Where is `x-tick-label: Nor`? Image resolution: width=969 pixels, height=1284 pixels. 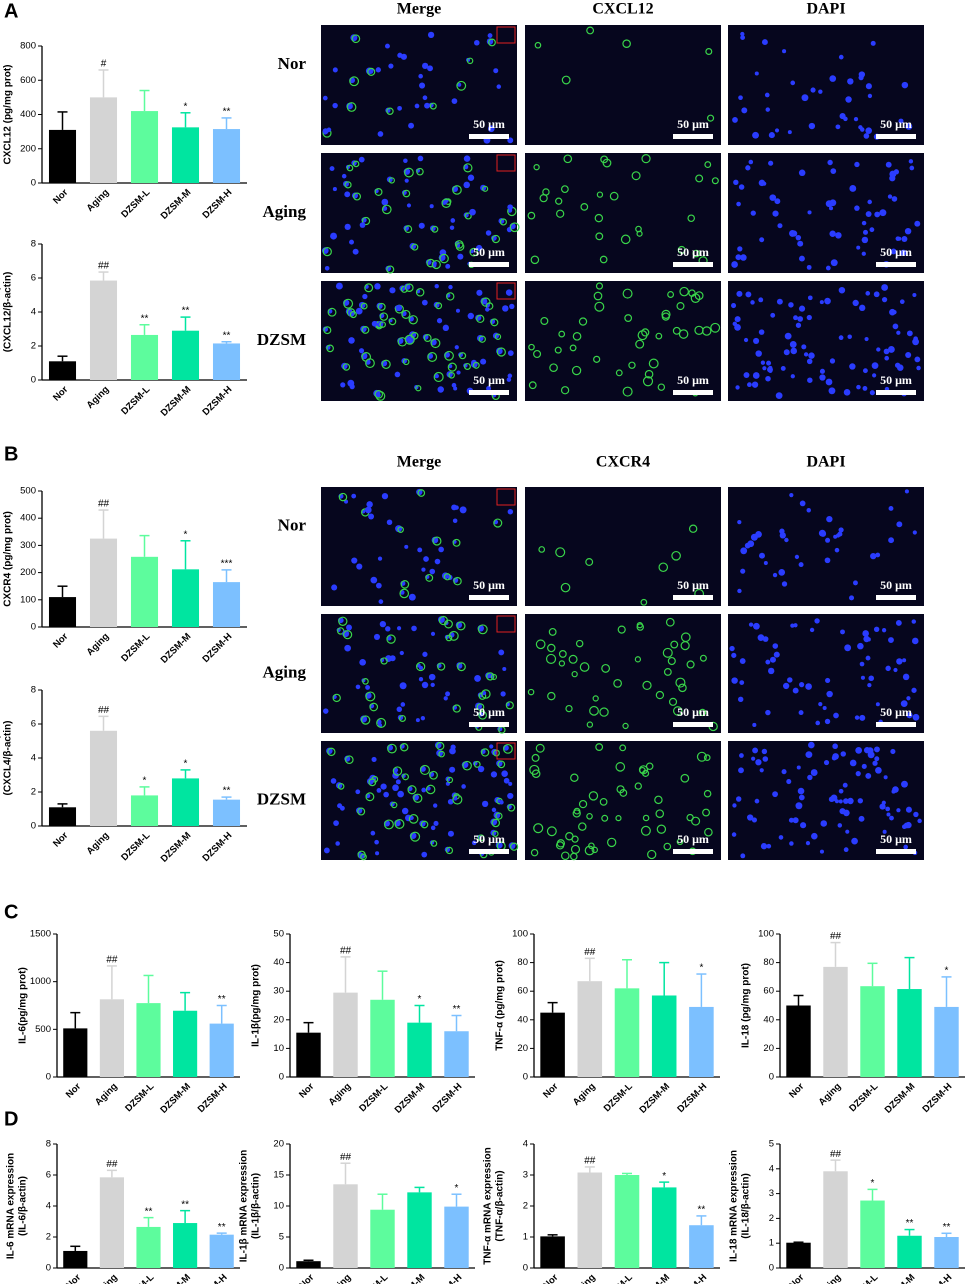 x-tick-label: Nor is located at coordinates (307, 1278).